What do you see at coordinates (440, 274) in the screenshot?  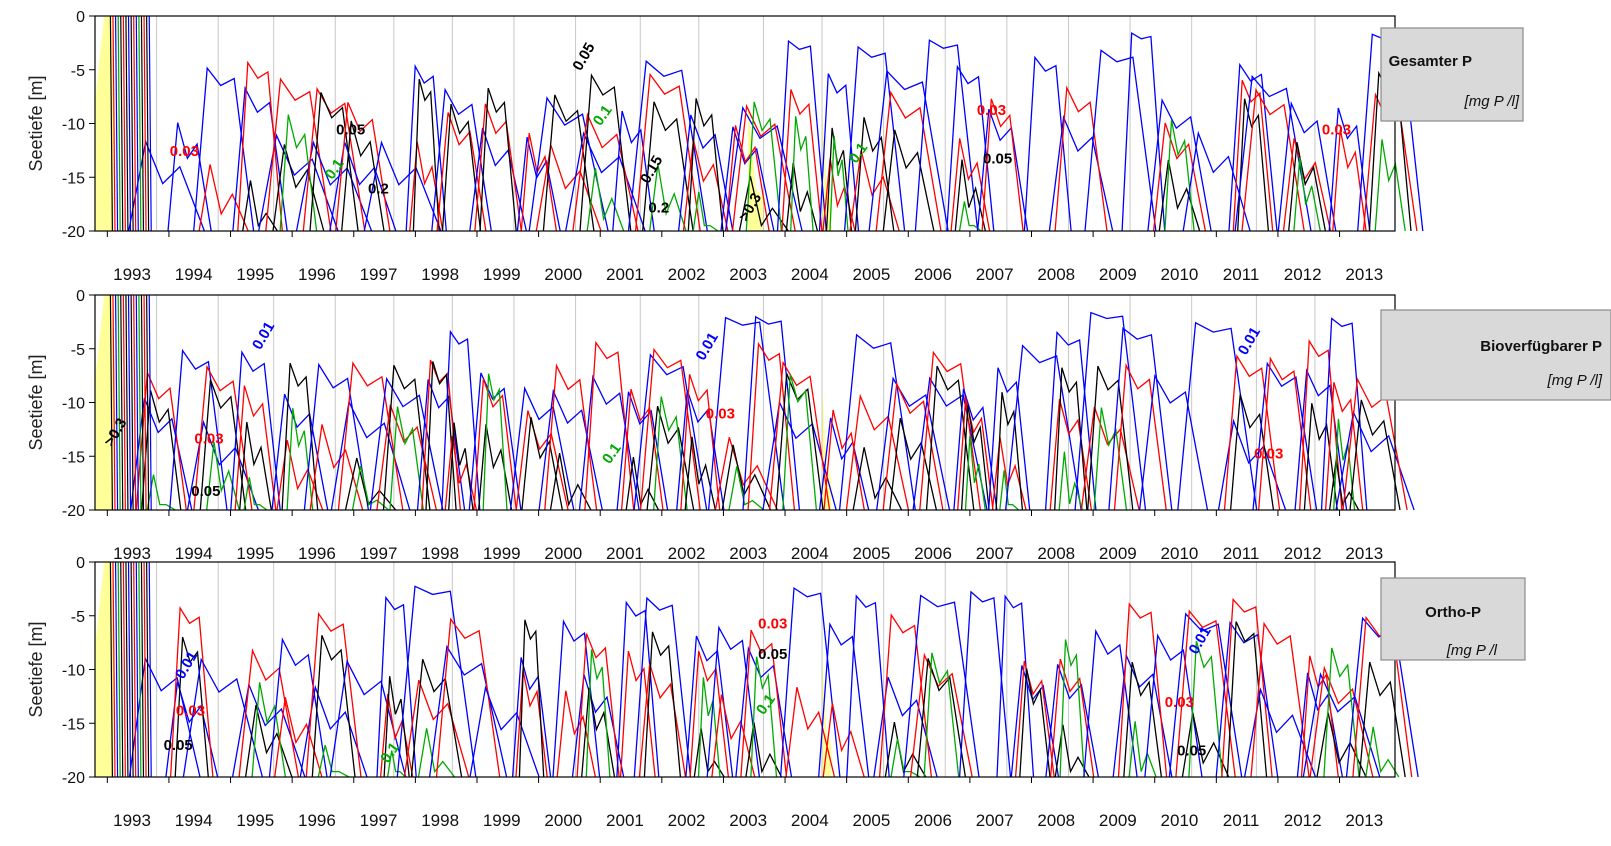 I see `x-tick-label: 1998` at bounding box center [440, 274].